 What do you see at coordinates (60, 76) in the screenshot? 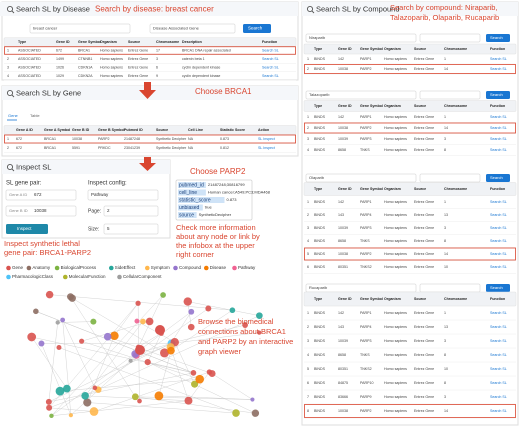
I see `cell: 1029` at bounding box center [60, 76].